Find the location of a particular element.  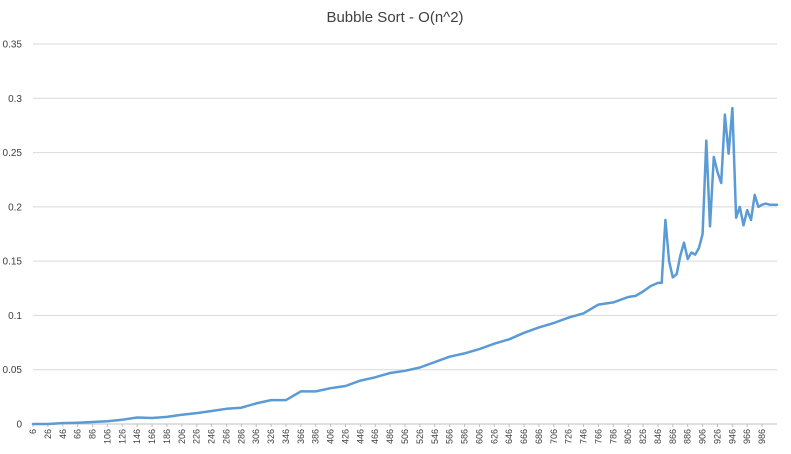

x-tick-label: 426 is located at coordinates (345, 436).